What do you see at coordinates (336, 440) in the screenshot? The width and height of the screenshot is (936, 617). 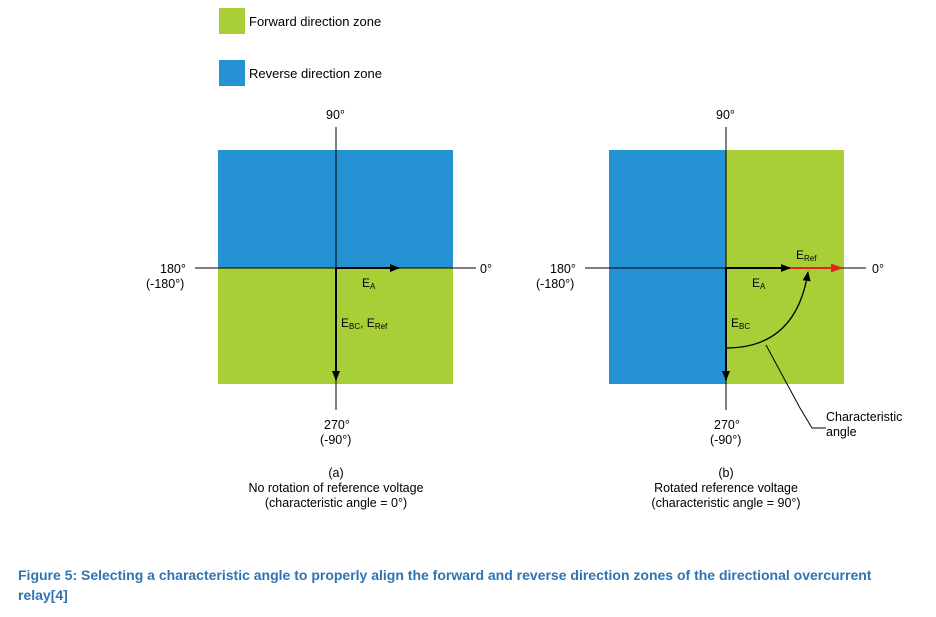 I see `diagram-a-neg90-label: (-90°)` at bounding box center [336, 440].